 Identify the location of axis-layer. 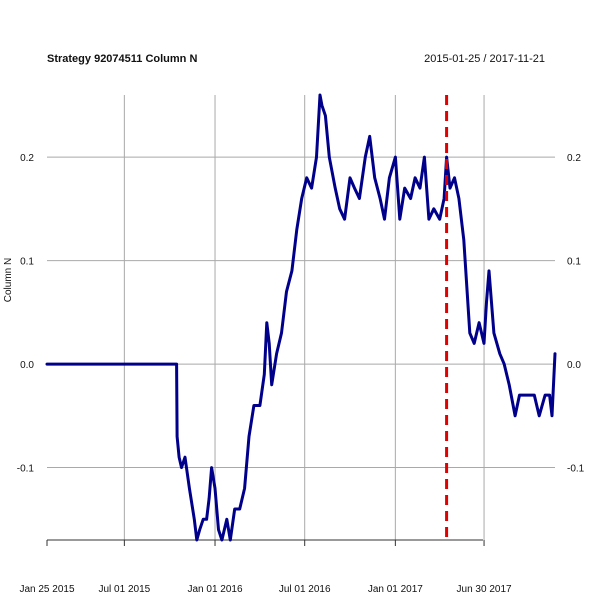
(265, 542).